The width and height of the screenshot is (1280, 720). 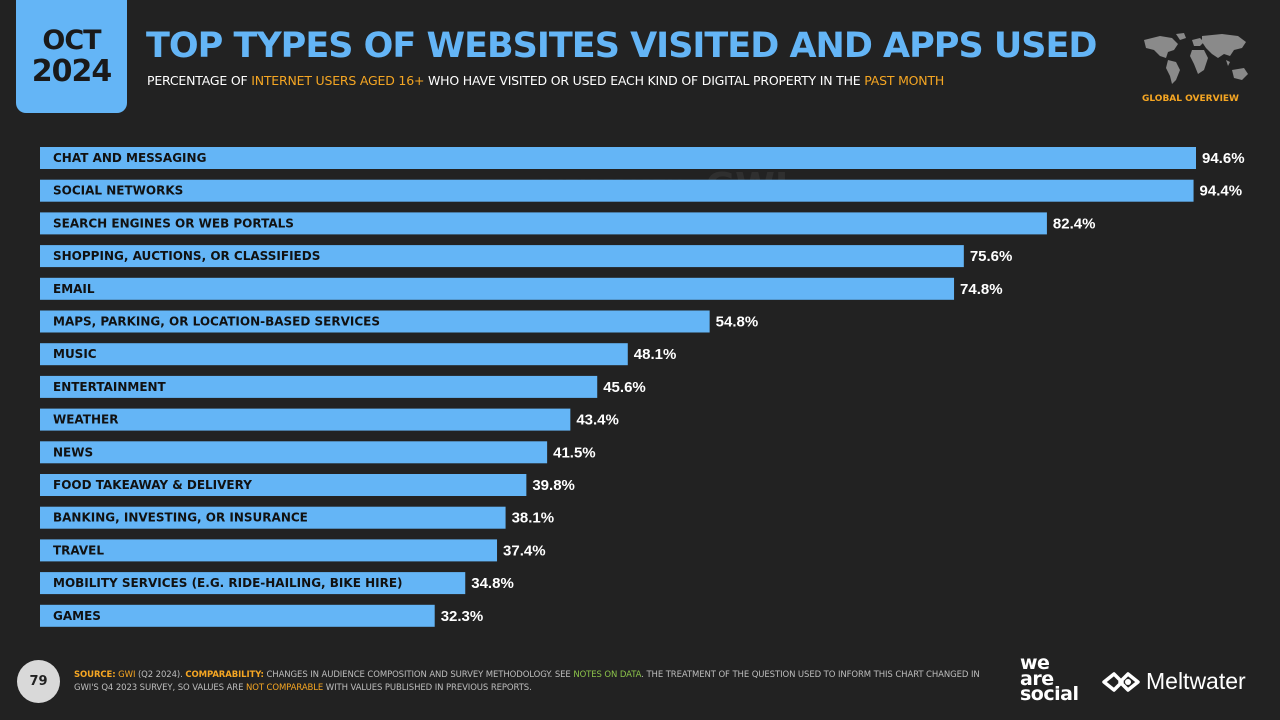 I want to click on we-are-social-logo: we are social, so click(x=1049, y=679).